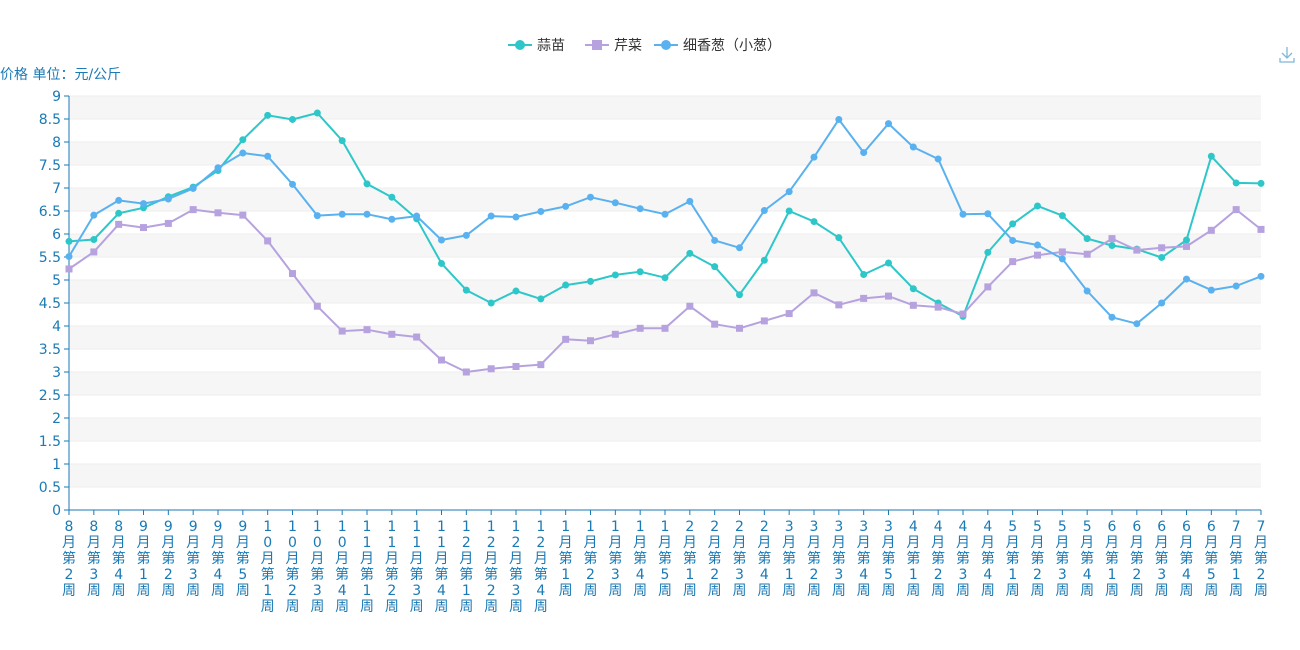 The image size is (1300, 650). Describe the element at coordinates (536, 46) in the screenshot. I see `legend-item: 蒜苗` at that location.